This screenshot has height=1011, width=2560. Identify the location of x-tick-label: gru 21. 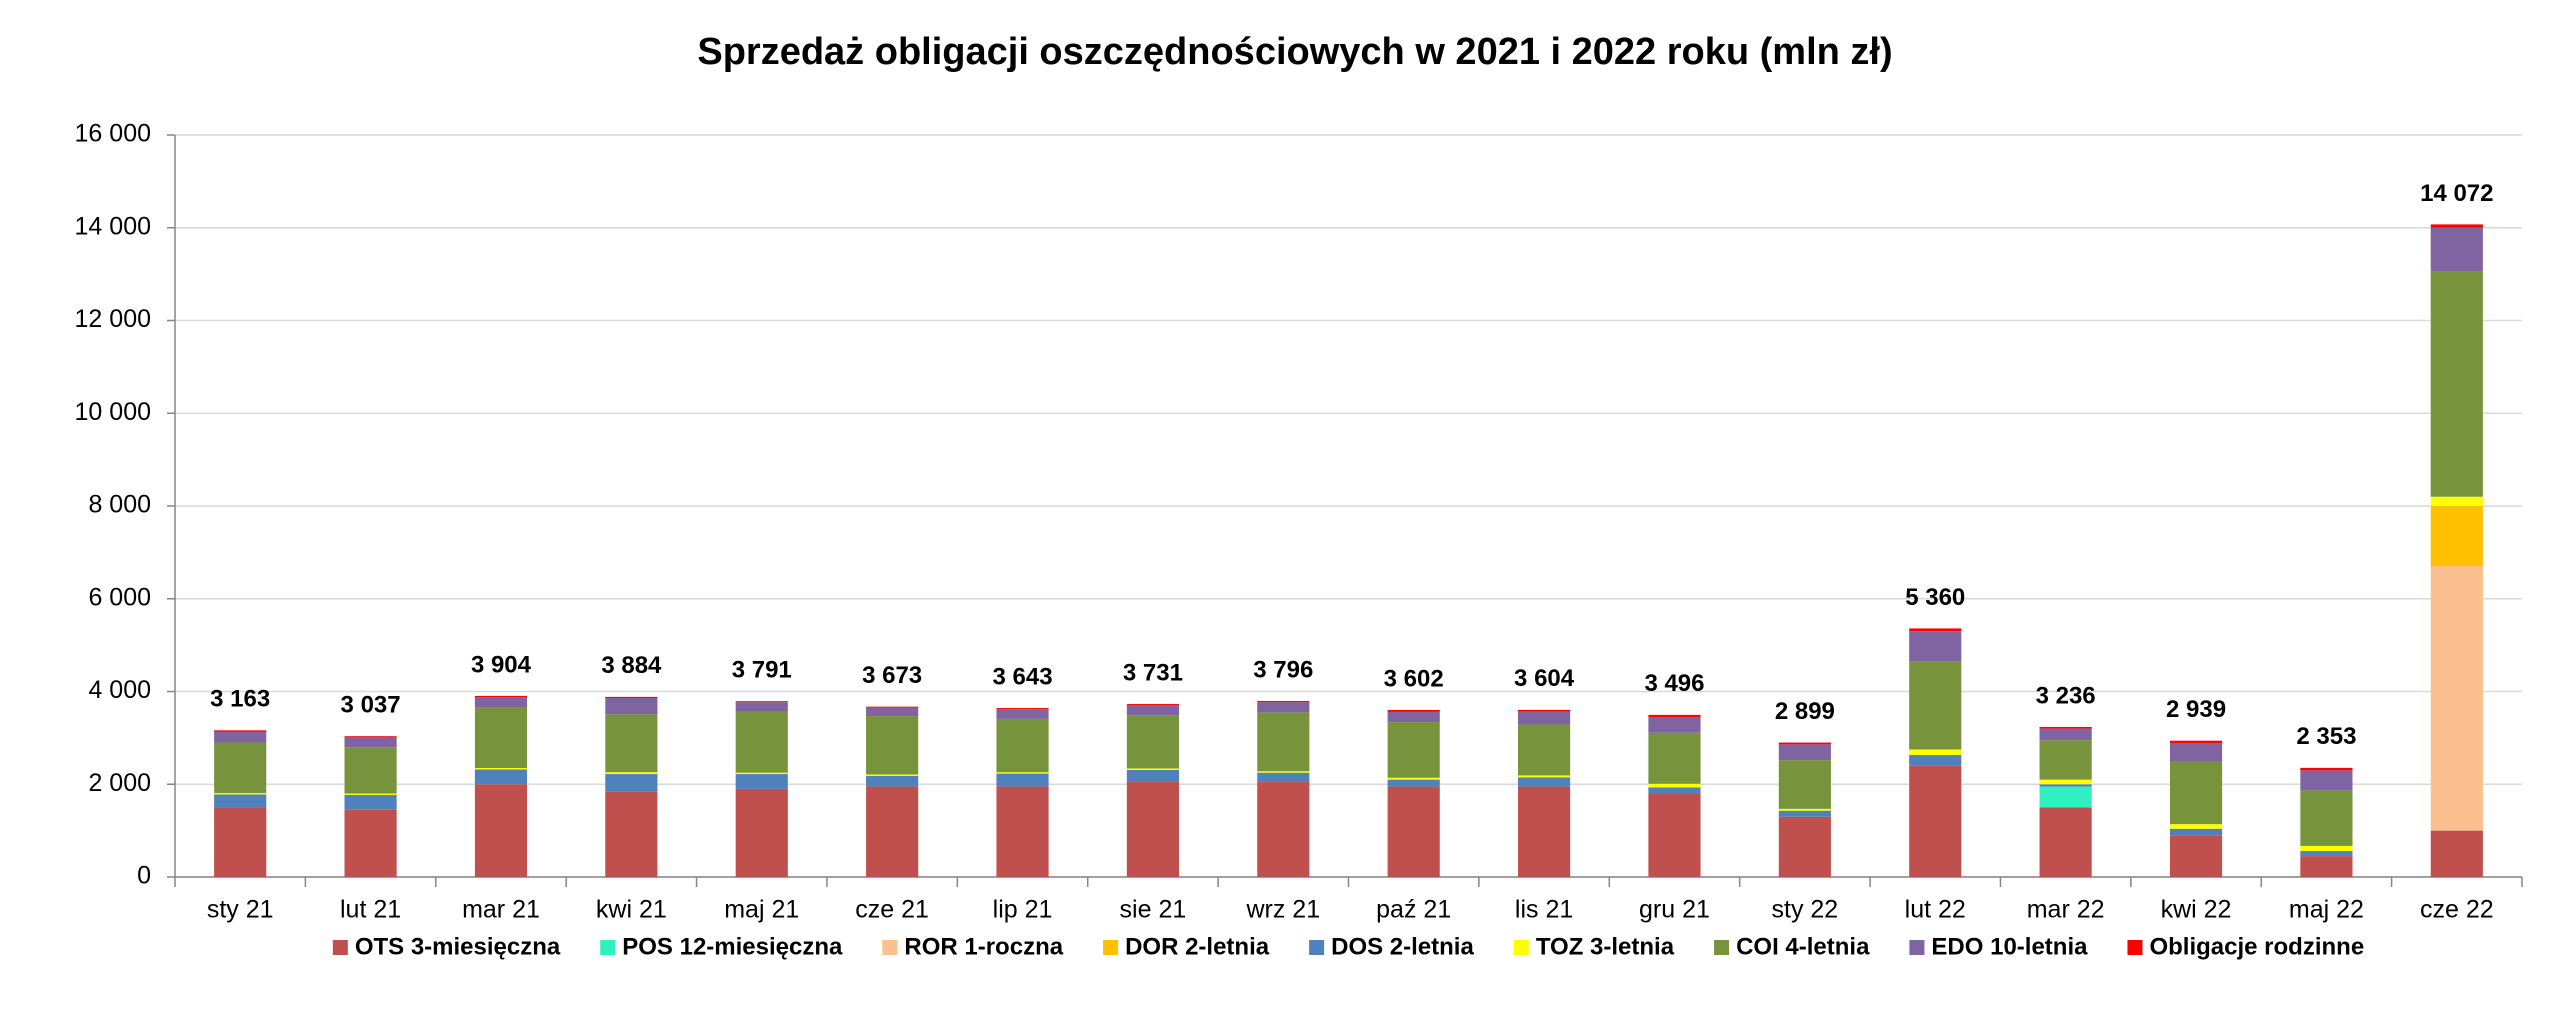
(1674, 910).